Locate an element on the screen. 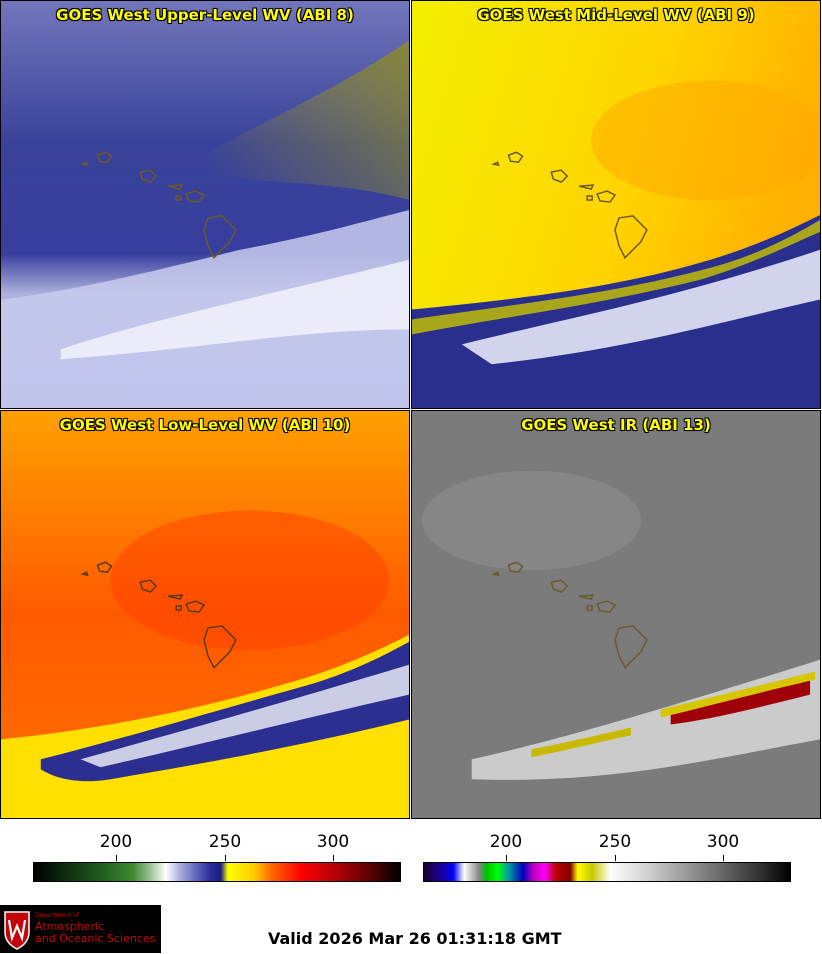 The width and height of the screenshot is (822, 954). panel-title: GOES West Mid-Level WV (ABI 9) is located at coordinates (616, 15).